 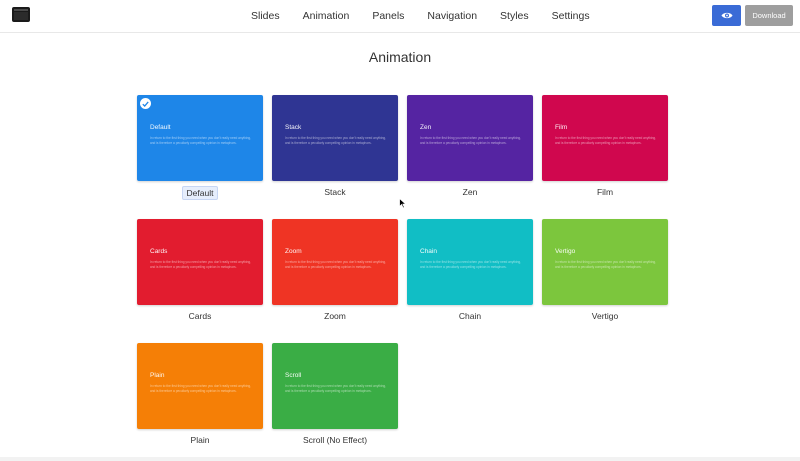 I want to click on card-label-film: Film, so click(x=605, y=192).